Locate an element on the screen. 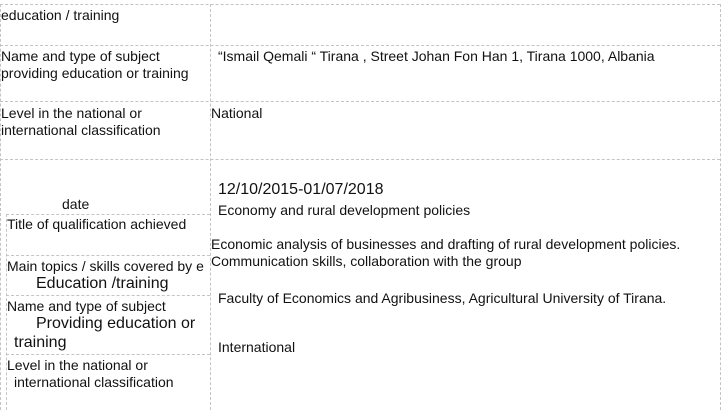 Image resolution: width=722 pixels, height=410 pixels. row-label: Name and type of subject is located at coordinates (80, 56).